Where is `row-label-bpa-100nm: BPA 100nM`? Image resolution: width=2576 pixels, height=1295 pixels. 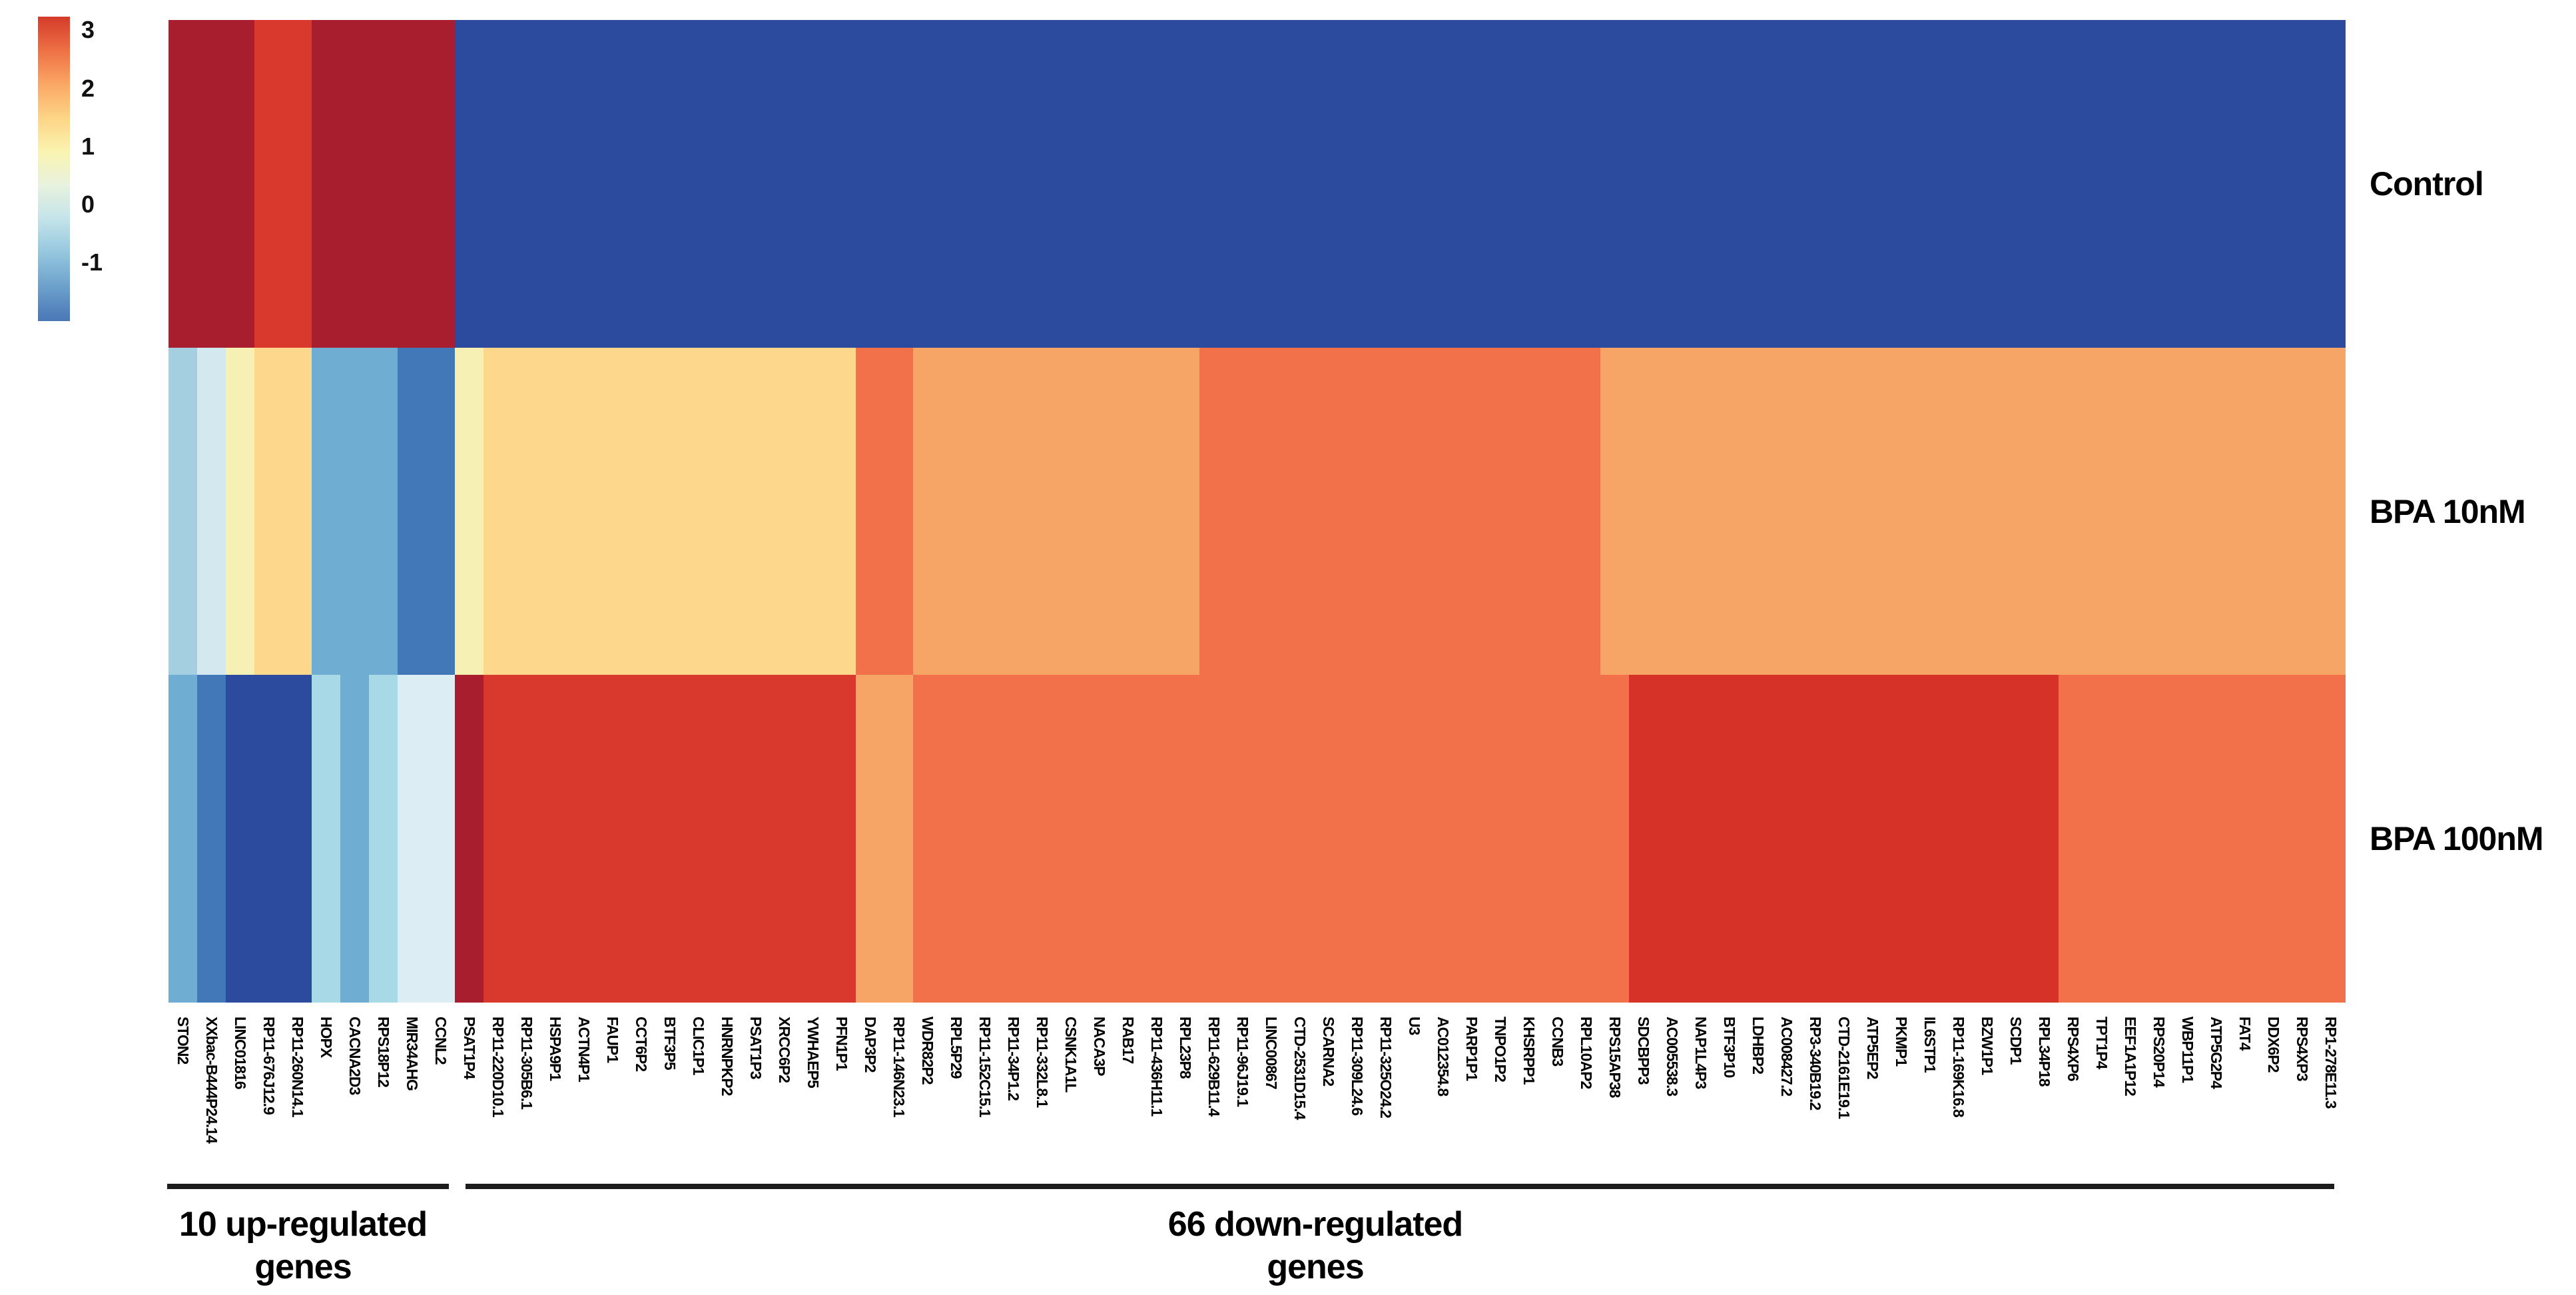
row-label-bpa-100nm: BPA 100nM is located at coordinates (2457, 838).